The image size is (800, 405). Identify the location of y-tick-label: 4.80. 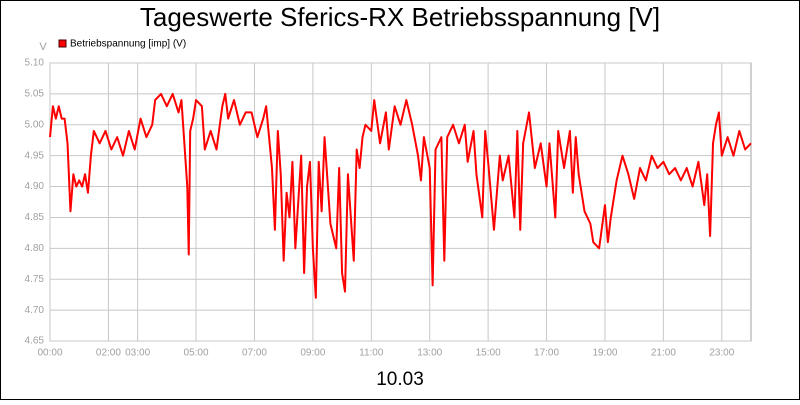
(35, 248).